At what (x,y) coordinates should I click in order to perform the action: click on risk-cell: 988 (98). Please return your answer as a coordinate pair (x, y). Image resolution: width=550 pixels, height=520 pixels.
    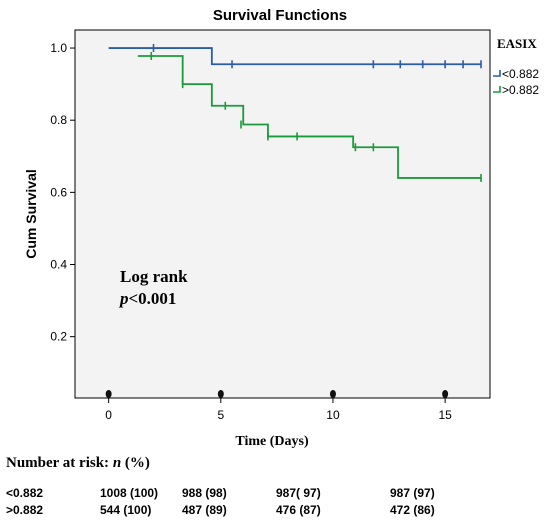
    Looking at the image, I should click on (204, 493).